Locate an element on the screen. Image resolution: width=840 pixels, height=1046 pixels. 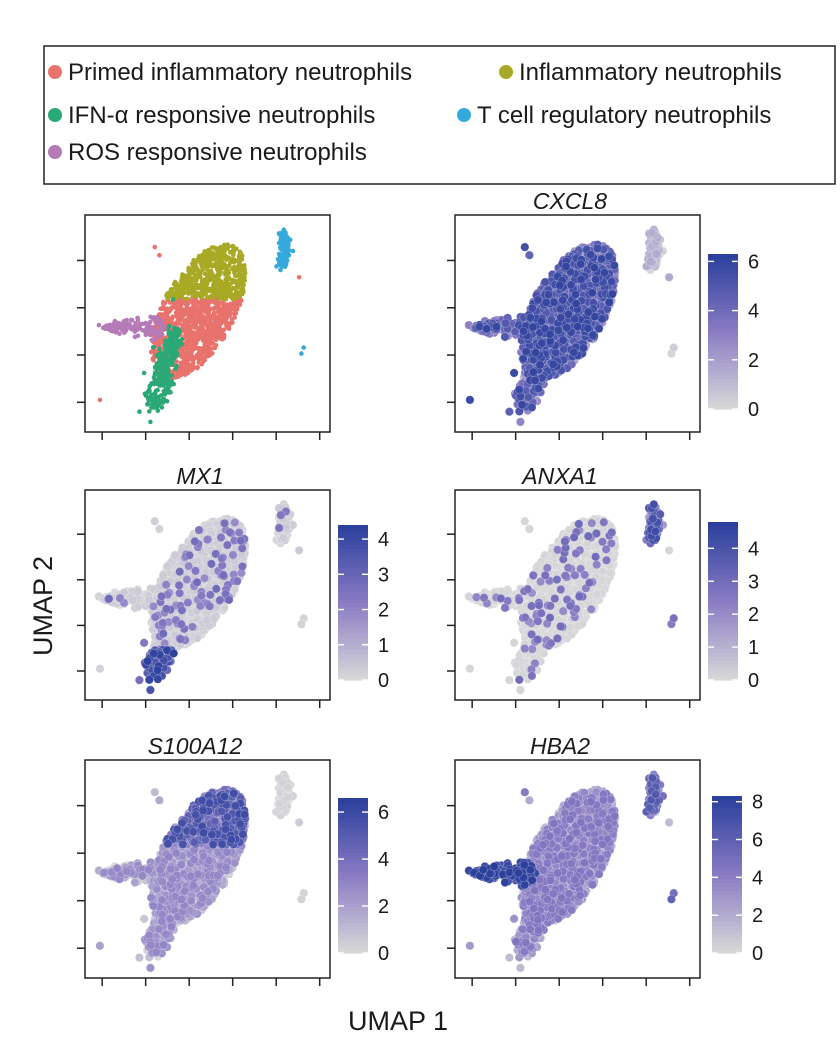
panel-title-s100a12: S100A12 is located at coordinates (195, 746).